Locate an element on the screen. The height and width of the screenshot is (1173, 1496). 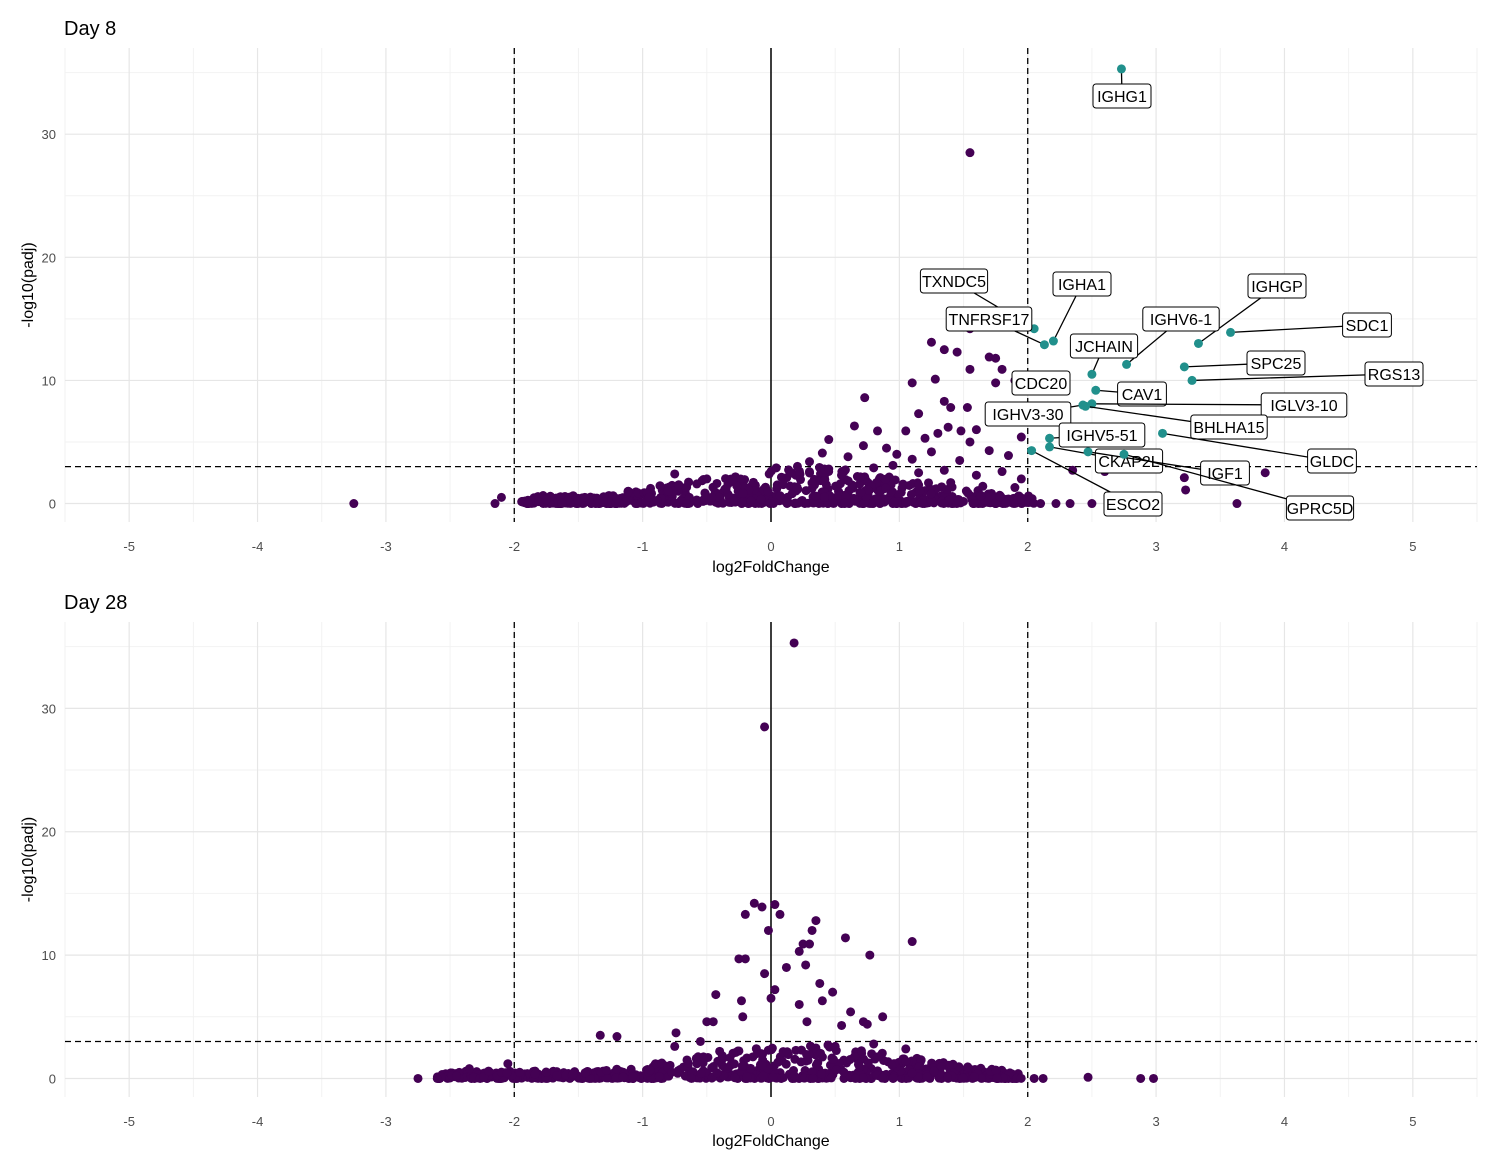
gene-label: GPRC5D is located at coordinates (1320, 509).